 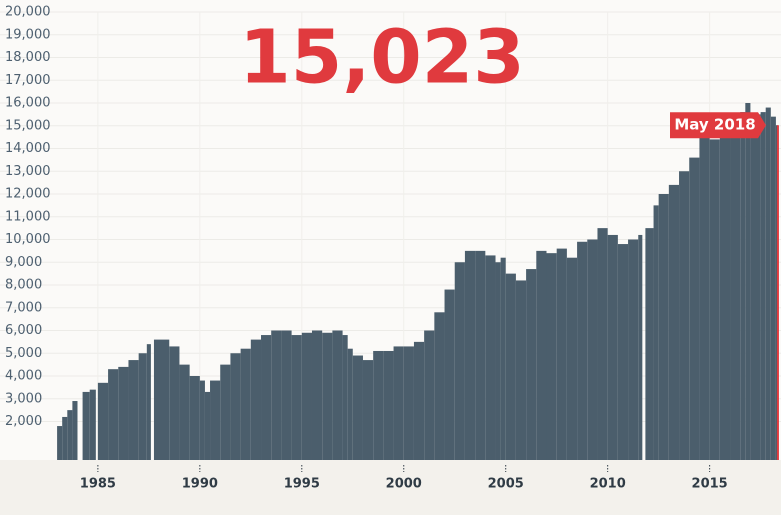 I want to click on y-tick-label: 14,000, so click(x=28, y=148).